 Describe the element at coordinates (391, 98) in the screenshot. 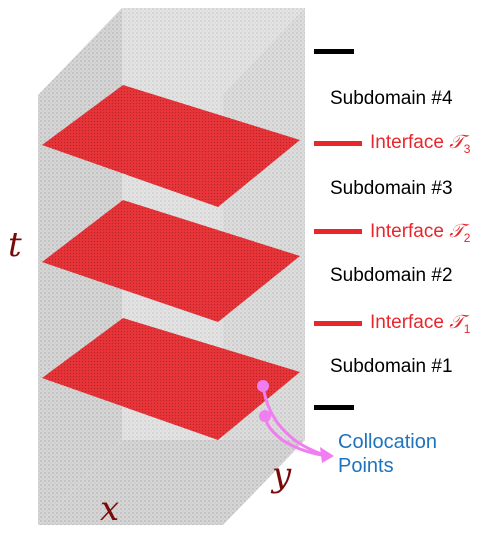

I see `subdomain-4-label: Subdomain #4` at that location.